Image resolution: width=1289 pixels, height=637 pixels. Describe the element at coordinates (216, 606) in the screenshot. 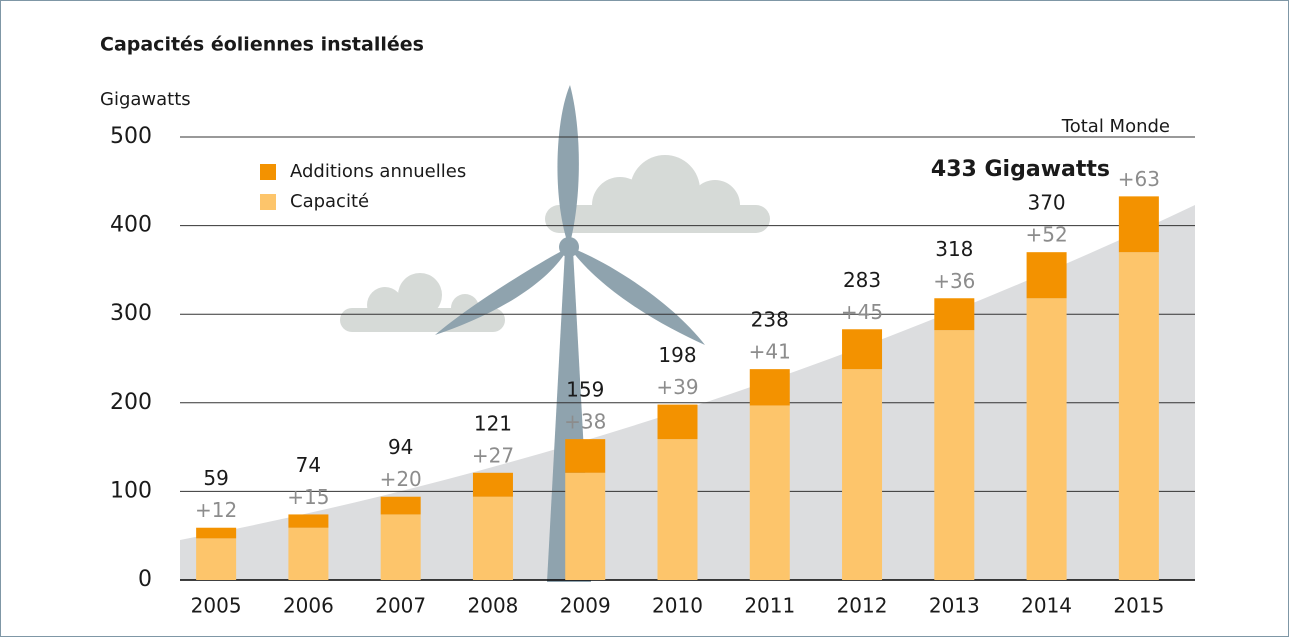

I see `x-tick-label: 2005` at that location.